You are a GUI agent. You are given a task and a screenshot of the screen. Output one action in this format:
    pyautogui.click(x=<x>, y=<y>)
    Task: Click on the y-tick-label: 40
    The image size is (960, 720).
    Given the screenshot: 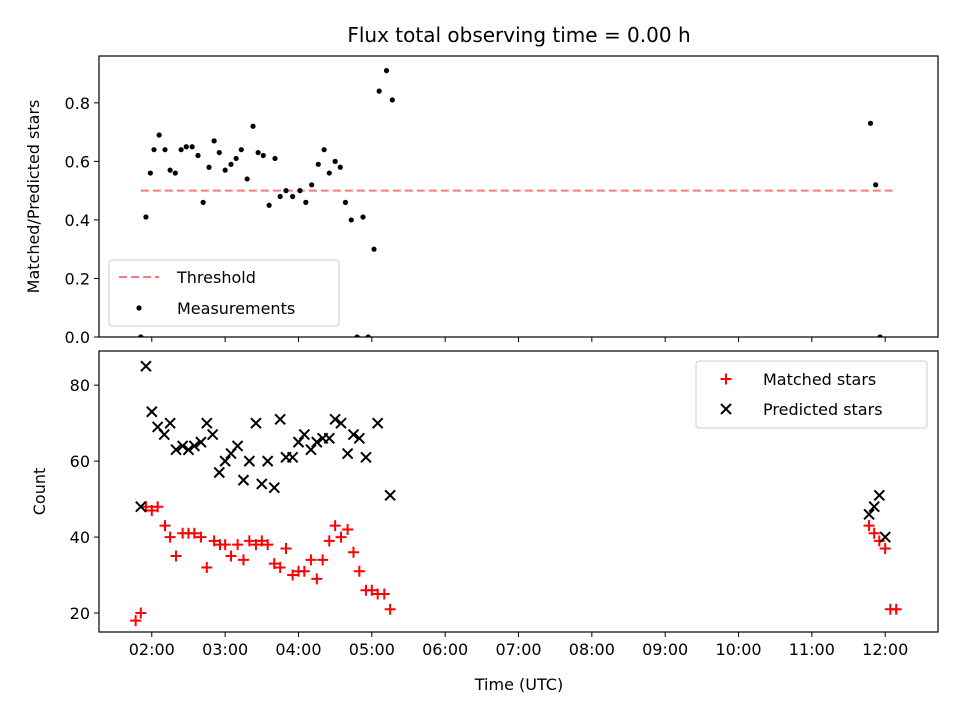 What is the action you would take?
    pyautogui.click(x=80, y=537)
    